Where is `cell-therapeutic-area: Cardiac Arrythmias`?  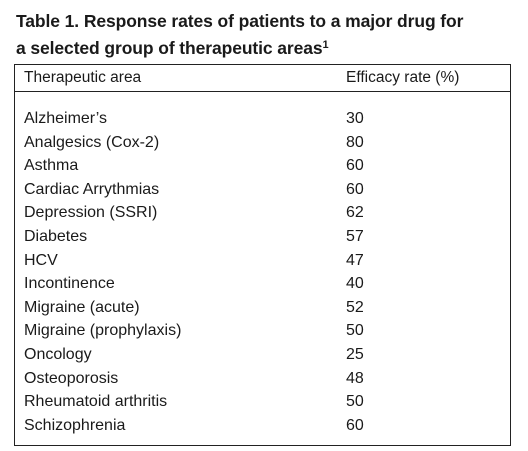 cell-therapeutic-area: Cardiac Arrythmias is located at coordinates (92, 189).